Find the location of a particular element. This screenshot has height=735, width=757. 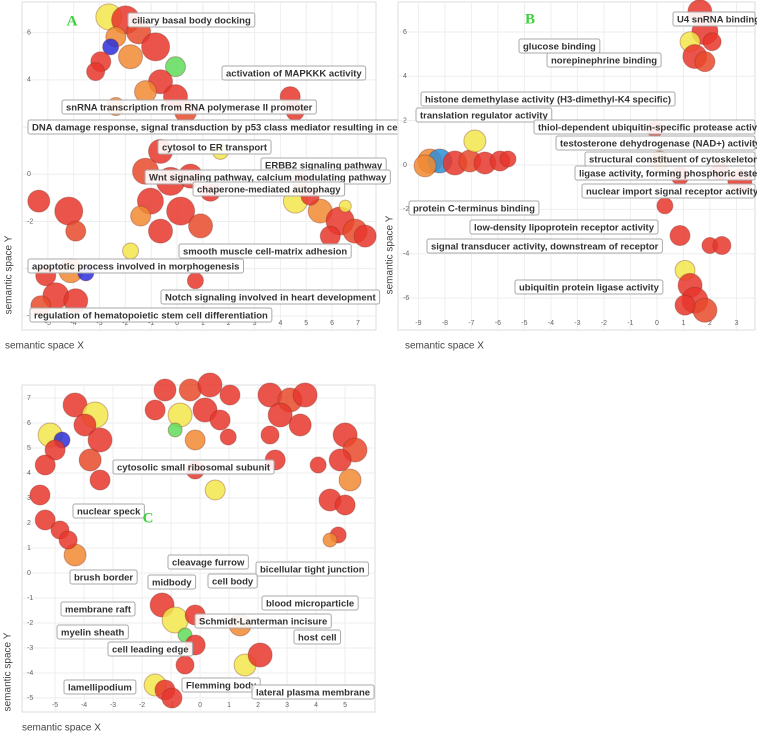

x-tick-label: -6 is located at coordinates (498, 323).